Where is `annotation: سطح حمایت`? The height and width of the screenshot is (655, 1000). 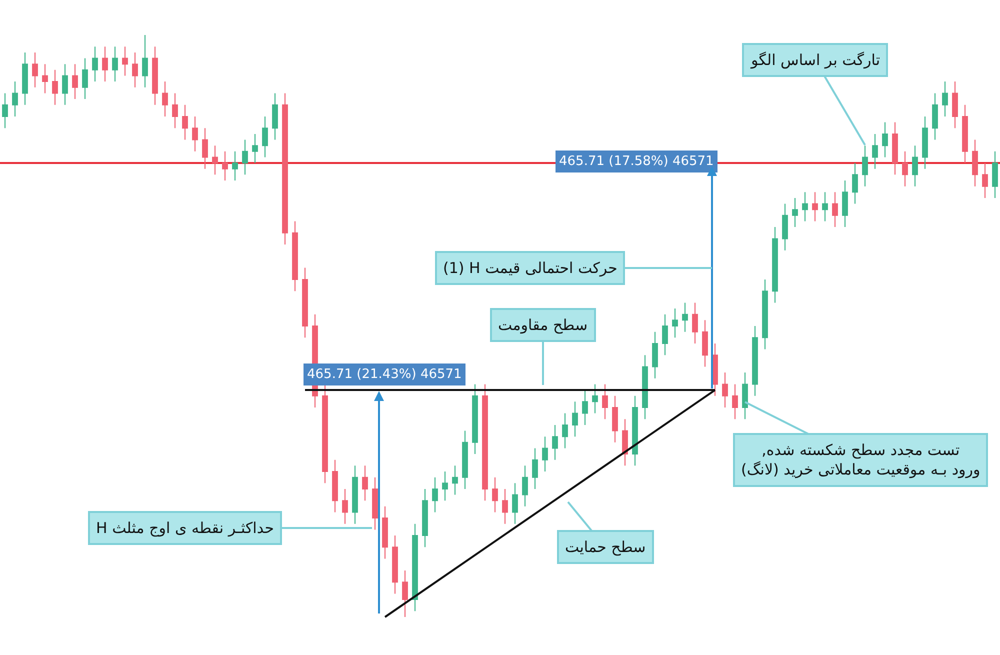
annotation: سطح حمایت is located at coordinates (605, 547).